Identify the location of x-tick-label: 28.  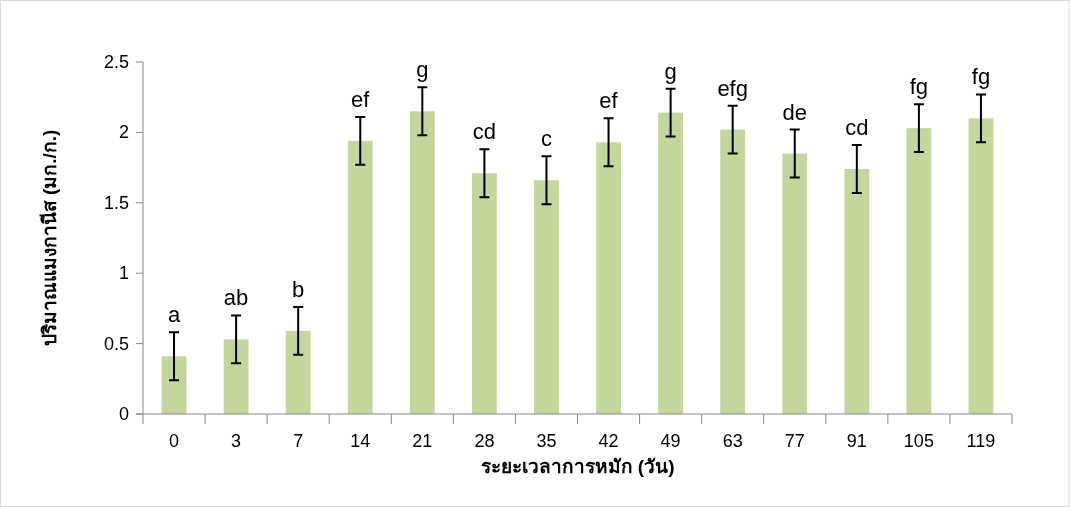
(484, 441).